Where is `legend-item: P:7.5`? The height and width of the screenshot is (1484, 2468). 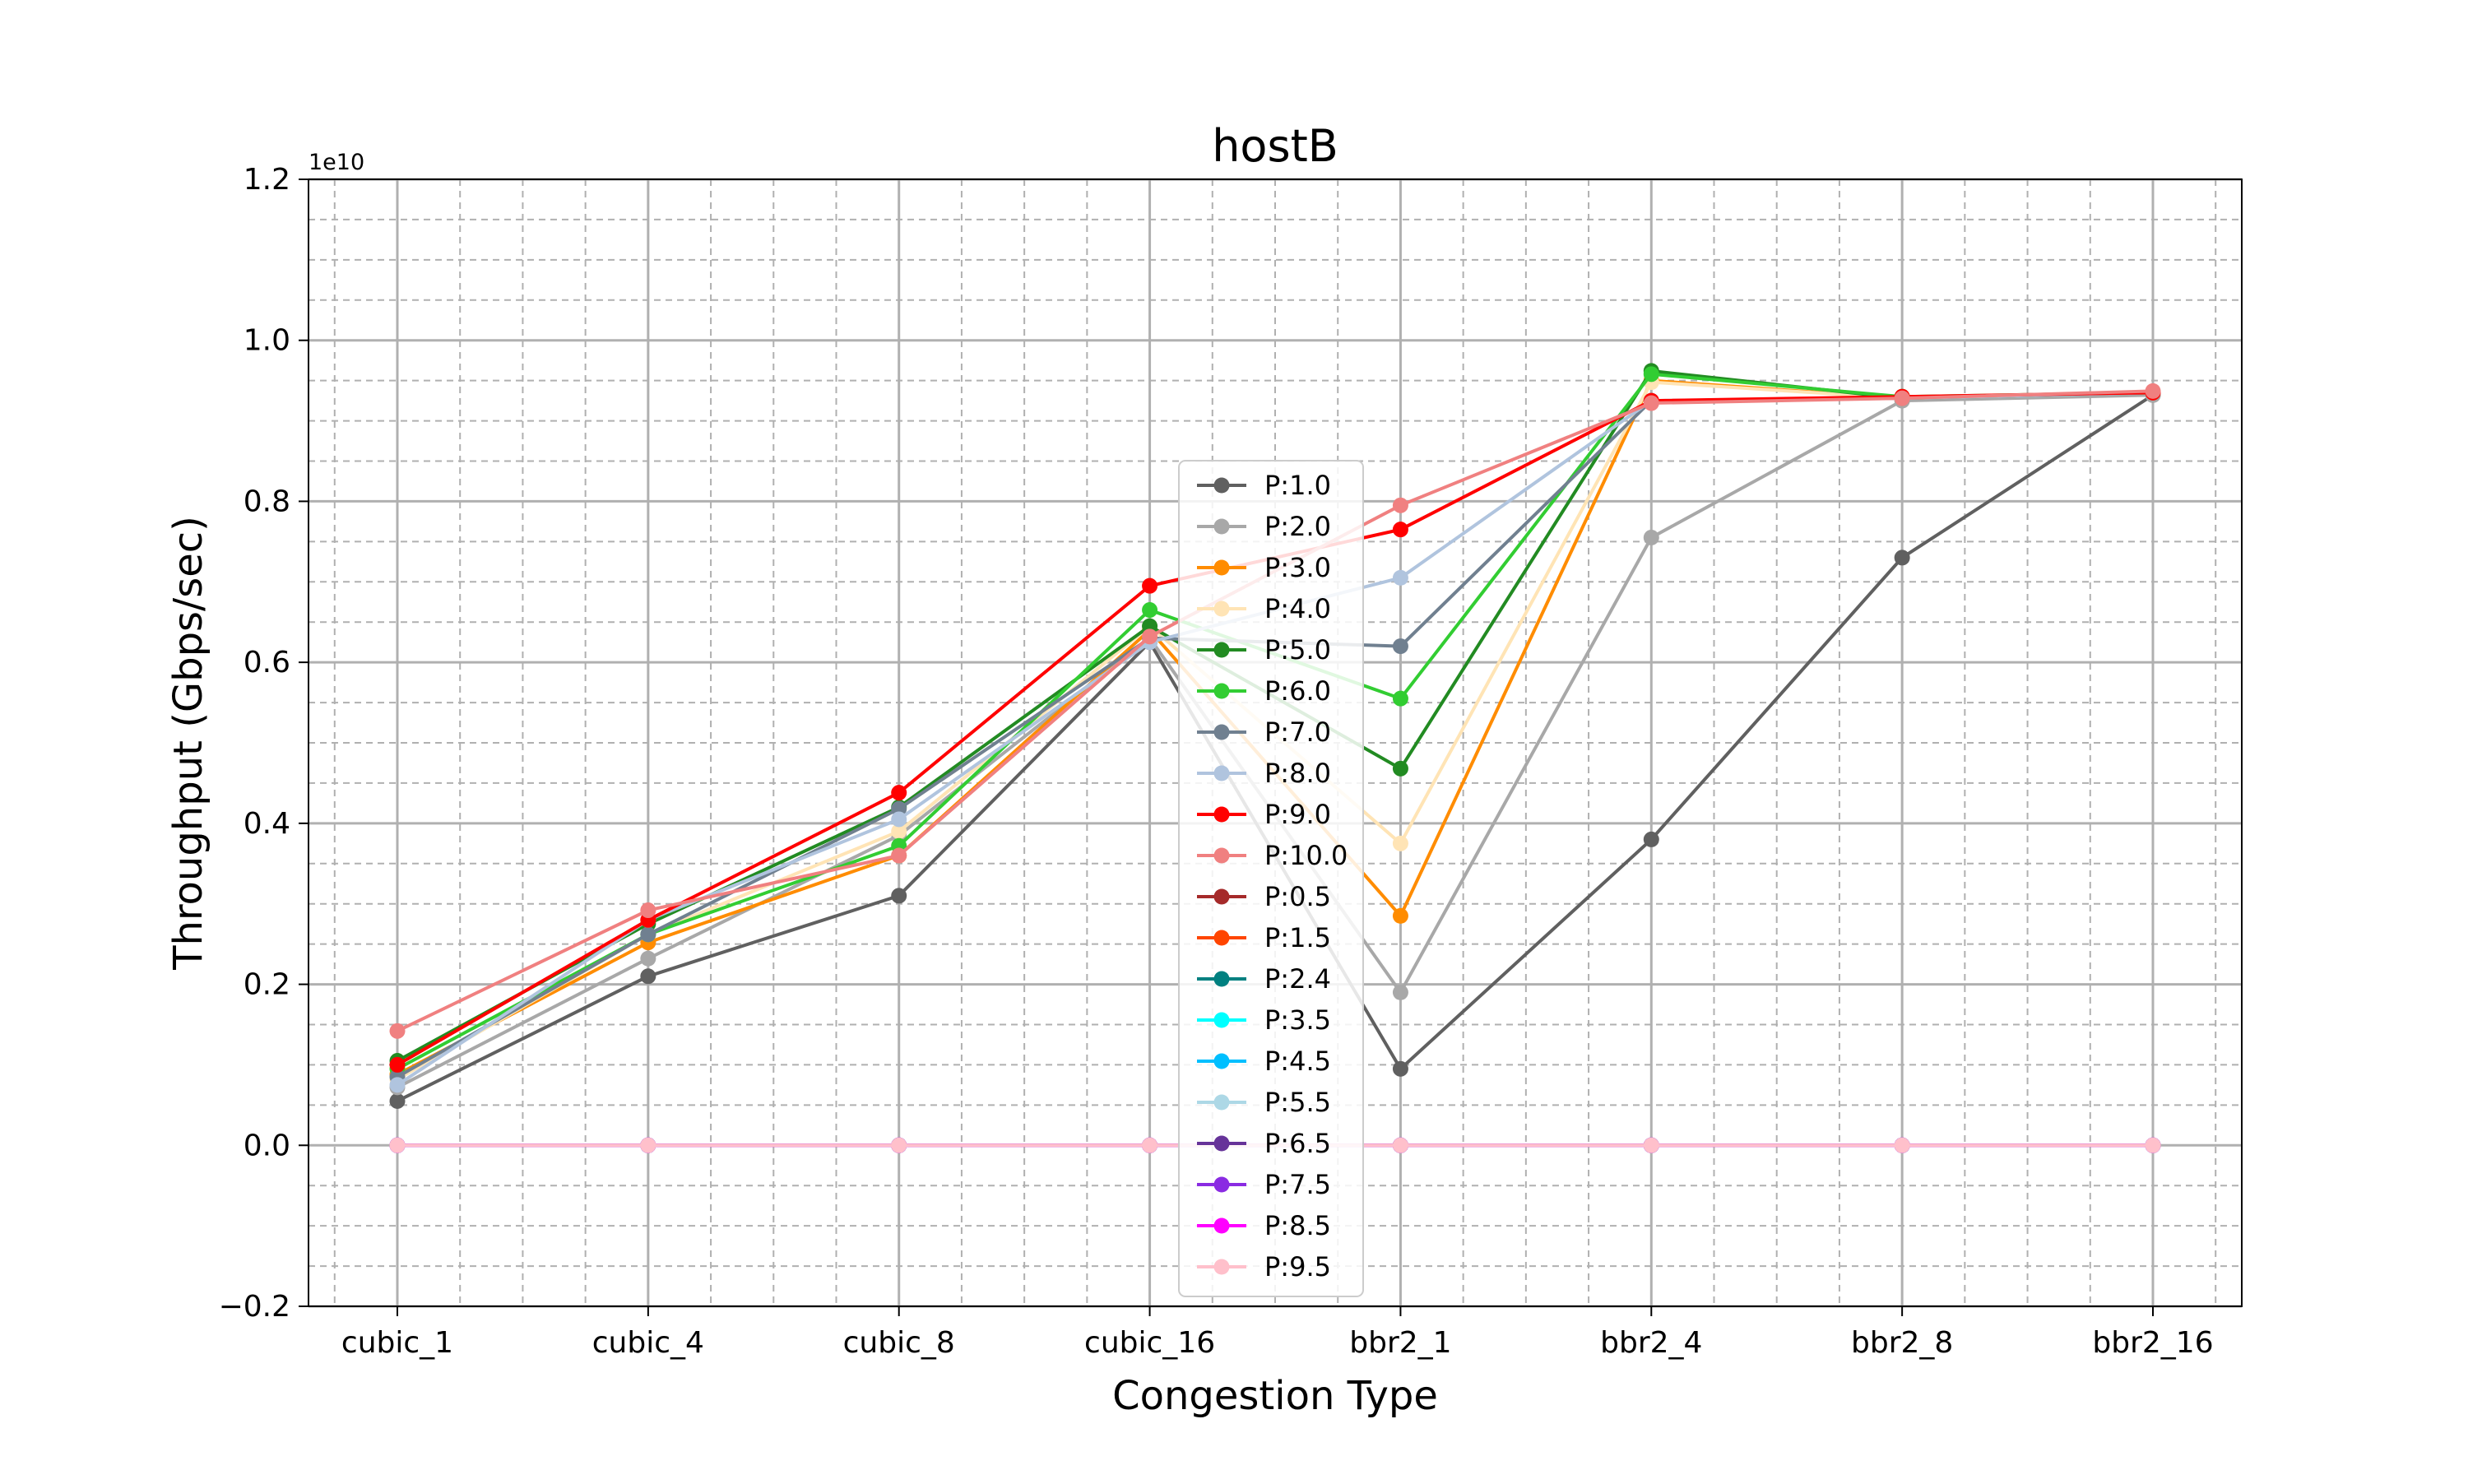
legend-item: P:7.5 is located at coordinates (1264, 1184).